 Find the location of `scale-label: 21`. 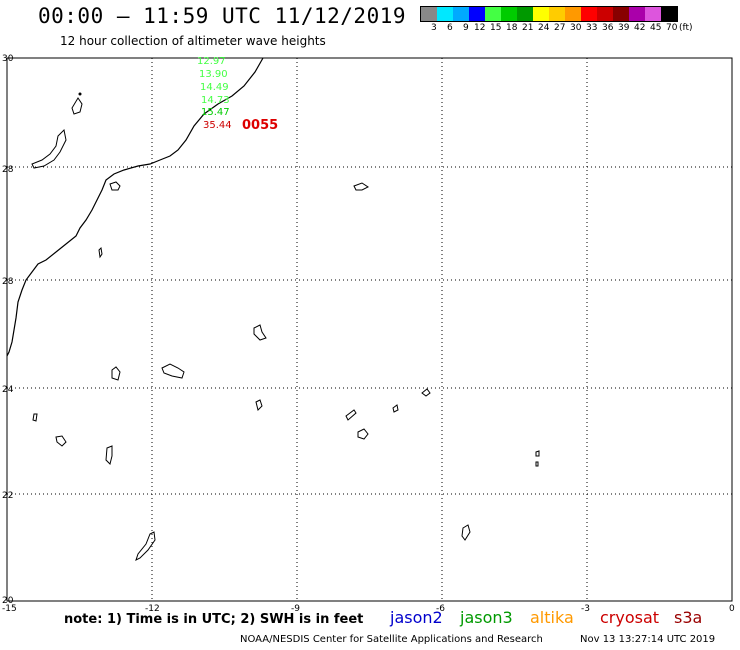

scale-label: 21 is located at coordinates (528, 28).